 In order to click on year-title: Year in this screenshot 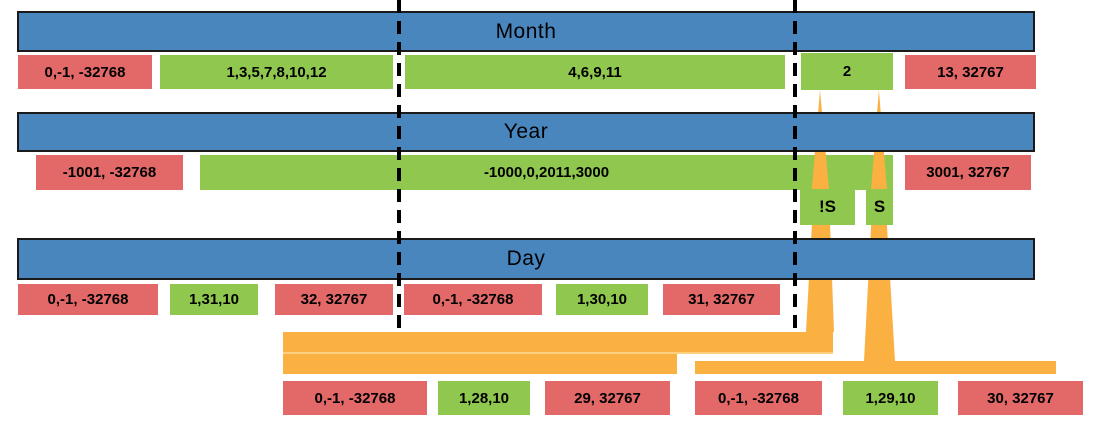, I will do `click(526, 131)`.